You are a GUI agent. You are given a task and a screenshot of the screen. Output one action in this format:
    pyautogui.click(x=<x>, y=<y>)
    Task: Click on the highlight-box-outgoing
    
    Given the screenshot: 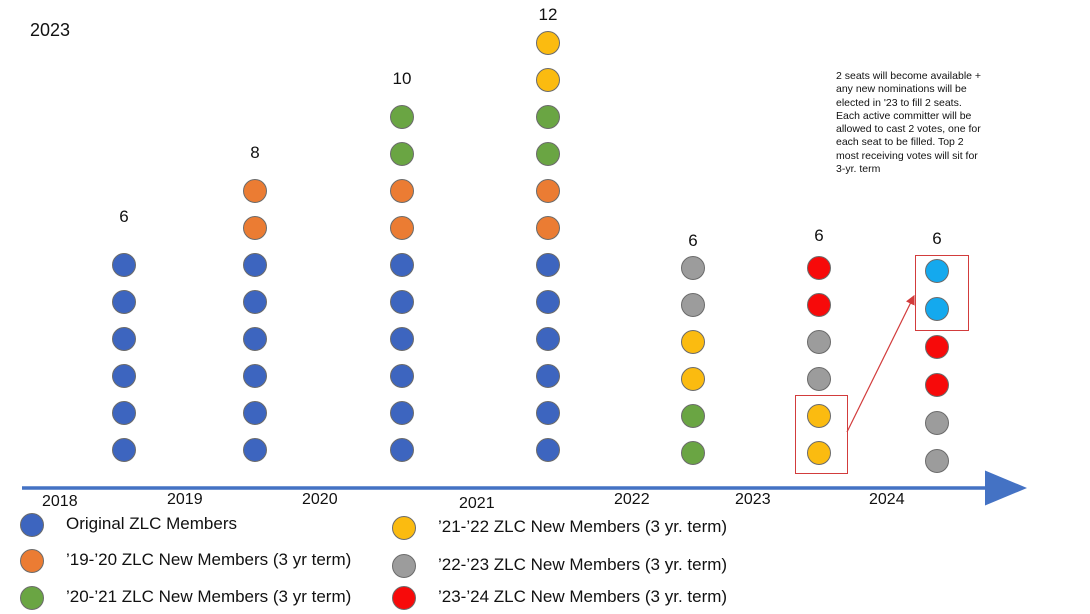 What is the action you would take?
    pyautogui.click(x=821, y=434)
    